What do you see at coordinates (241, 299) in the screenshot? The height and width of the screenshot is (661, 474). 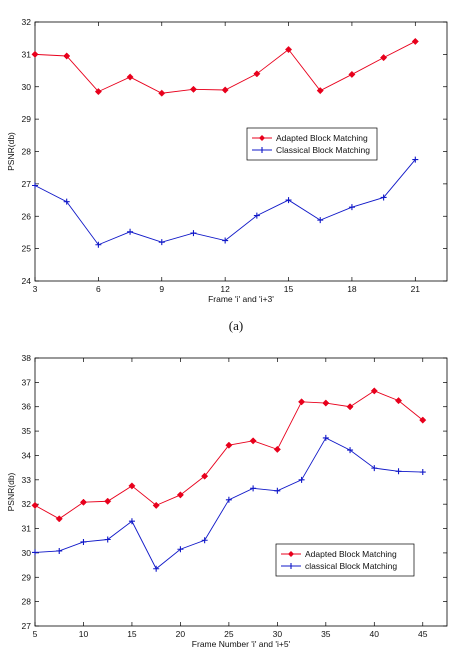 I see `chart-a-xlabel: Frame 'i' and 'i+3'` at bounding box center [241, 299].